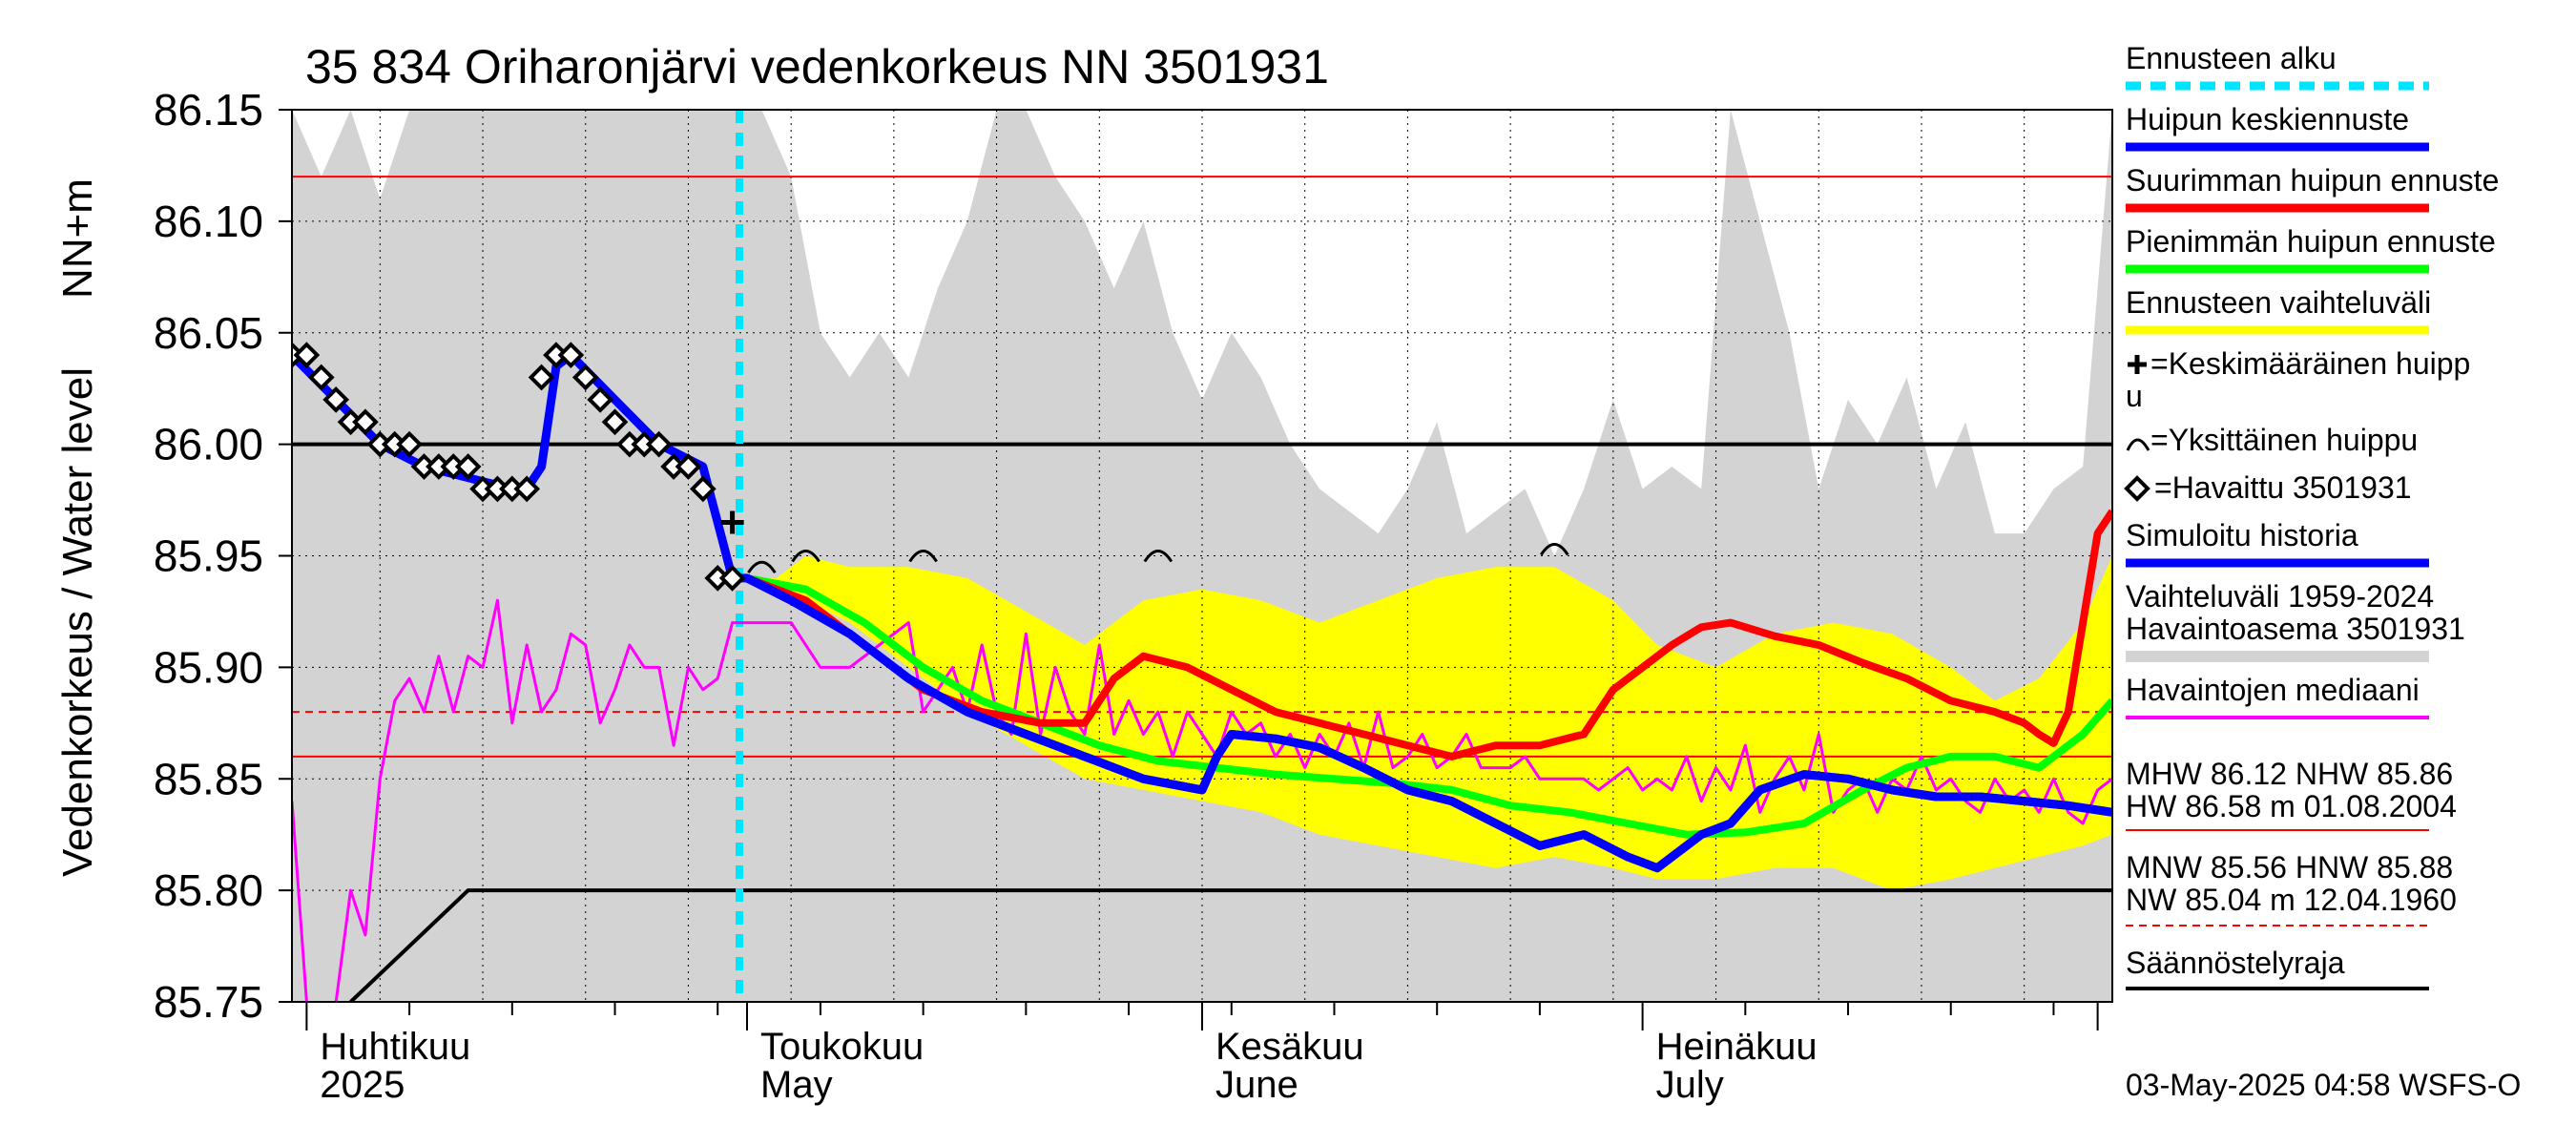 The height and width of the screenshot is (1145, 2576). What do you see at coordinates (796, 1085) in the screenshot?
I see `x-month-sublabel: May` at bounding box center [796, 1085].